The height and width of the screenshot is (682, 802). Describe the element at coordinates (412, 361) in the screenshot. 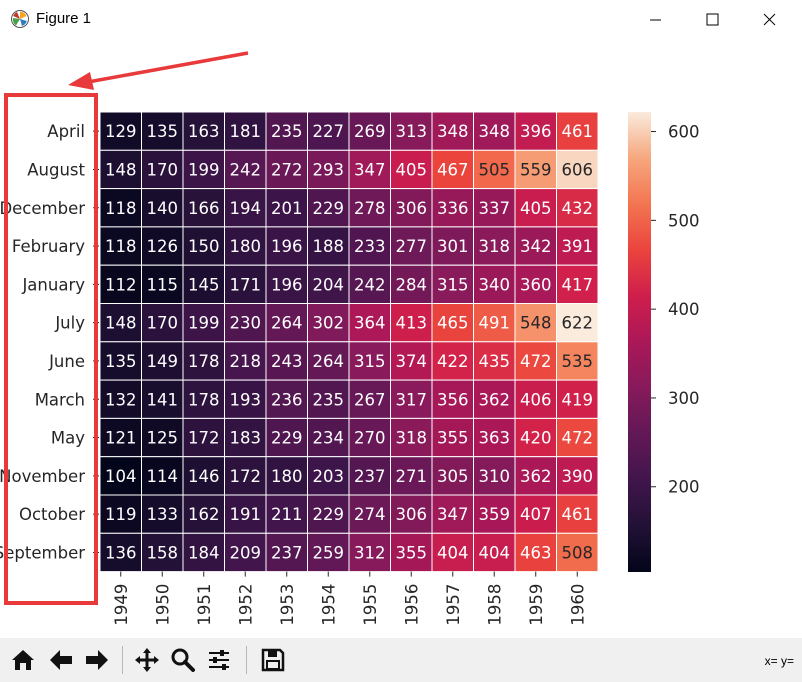

I see `cell-value-label: 374` at that location.